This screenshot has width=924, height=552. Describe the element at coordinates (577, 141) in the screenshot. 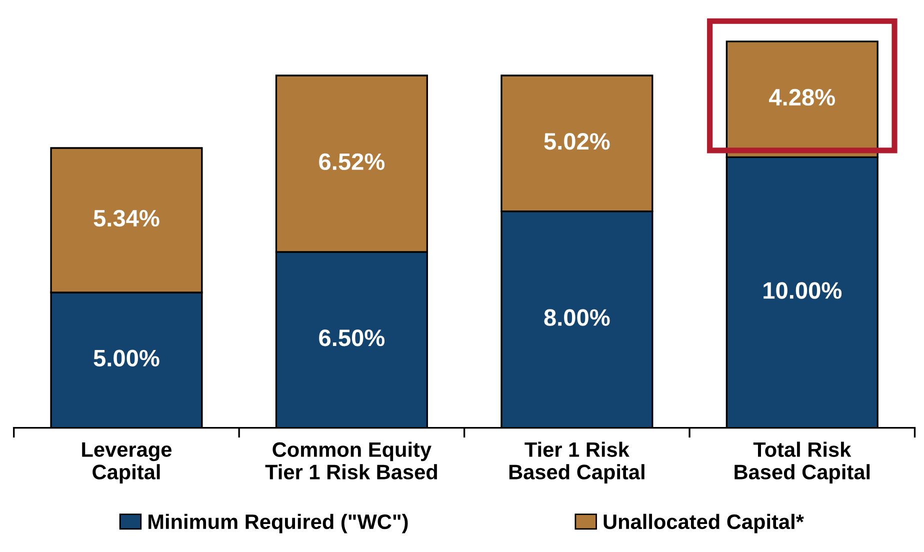

I see `data-label: 5.02%` at that location.